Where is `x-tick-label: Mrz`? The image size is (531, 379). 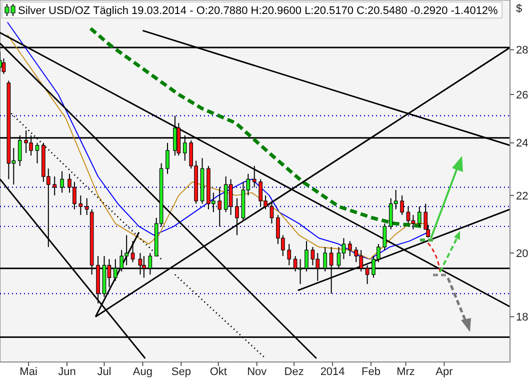
x-tick-label: Mrz is located at coordinates (405, 372).